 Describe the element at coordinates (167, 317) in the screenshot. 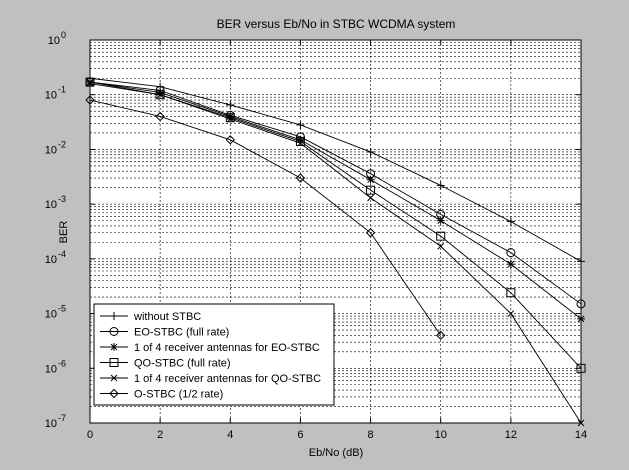

I see `legend-label: without STBC` at that location.